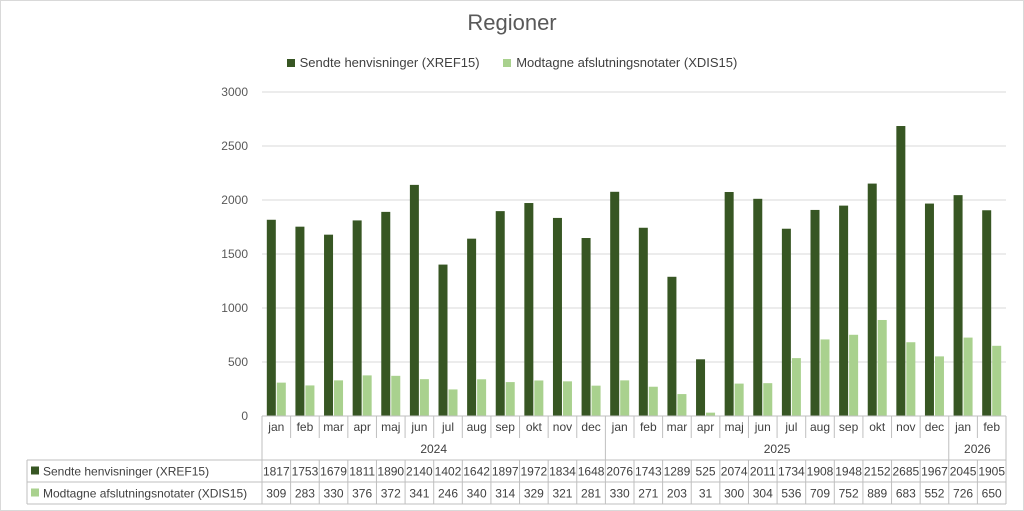 The height and width of the screenshot is (511, 1024). What do you see at coordinates (389, 62) in the screenshot?
I see `legend-label-xref15: Sendte henvisninger (XREF15)` at bounding box center [389, 62].